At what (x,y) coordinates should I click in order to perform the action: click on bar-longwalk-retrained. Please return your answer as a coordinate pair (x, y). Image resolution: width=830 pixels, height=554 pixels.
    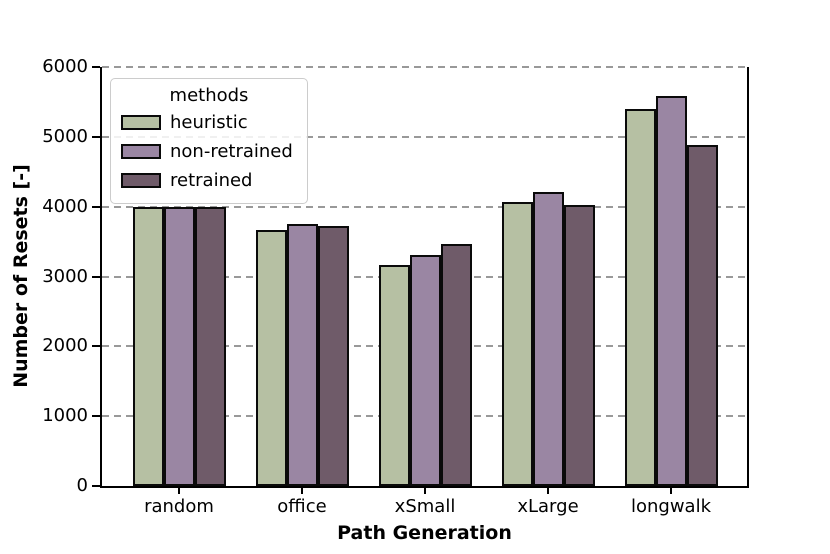
    Looking at the image, I should click on (702, 315).